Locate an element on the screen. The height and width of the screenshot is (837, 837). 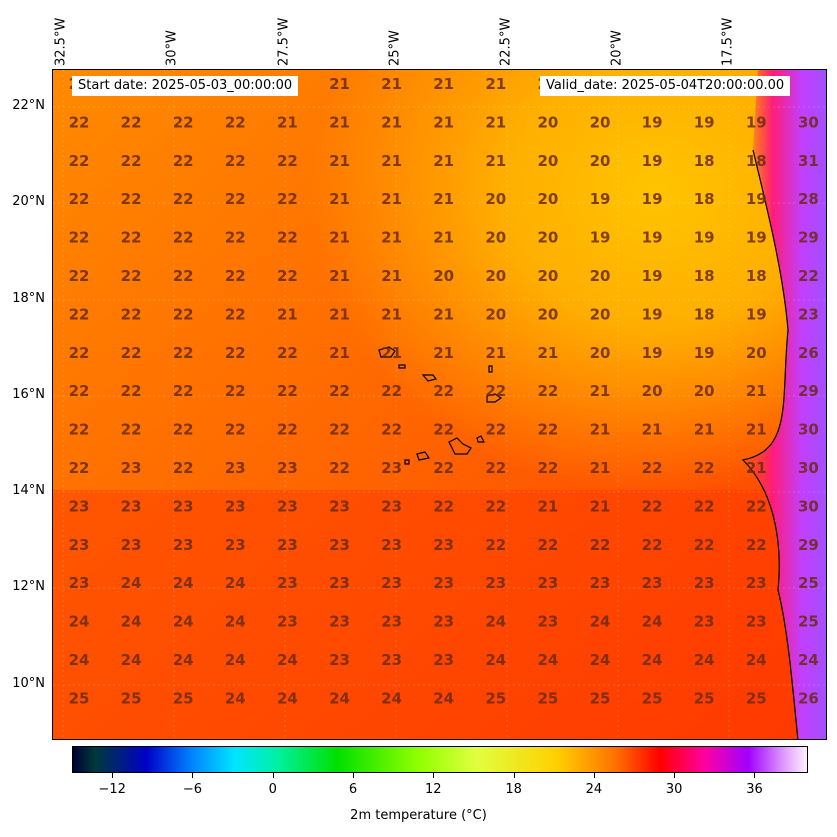
cape-verde-islands is located at coordinates (440, 405).